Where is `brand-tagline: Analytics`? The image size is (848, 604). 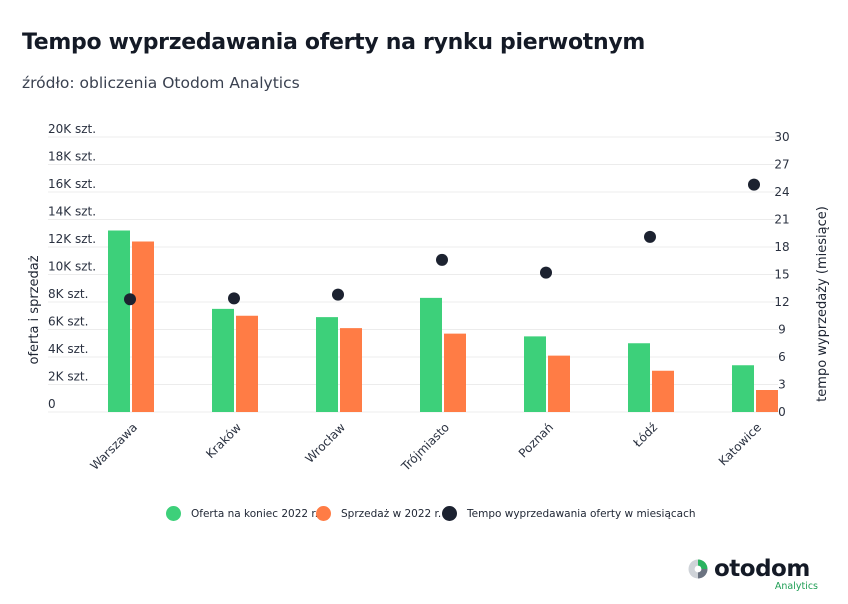 brand-tagline: Analytics is located at coordinates (796, 586).